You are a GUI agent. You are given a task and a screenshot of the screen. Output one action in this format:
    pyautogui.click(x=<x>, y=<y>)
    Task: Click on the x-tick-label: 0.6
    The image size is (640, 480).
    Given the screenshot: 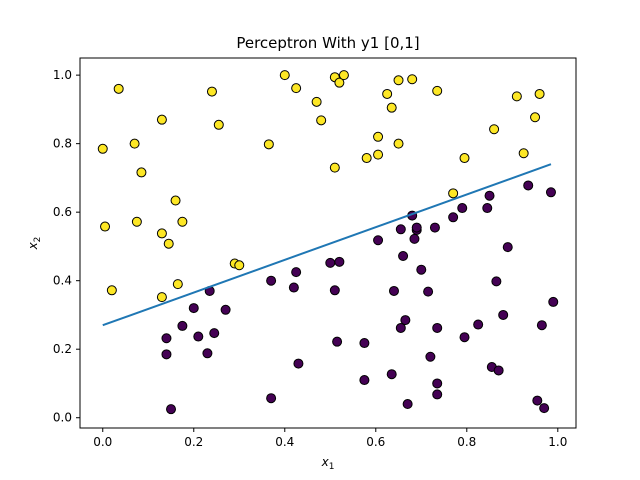 What is the action you would take?
    pyautogui.click(x=375, y=442)
    